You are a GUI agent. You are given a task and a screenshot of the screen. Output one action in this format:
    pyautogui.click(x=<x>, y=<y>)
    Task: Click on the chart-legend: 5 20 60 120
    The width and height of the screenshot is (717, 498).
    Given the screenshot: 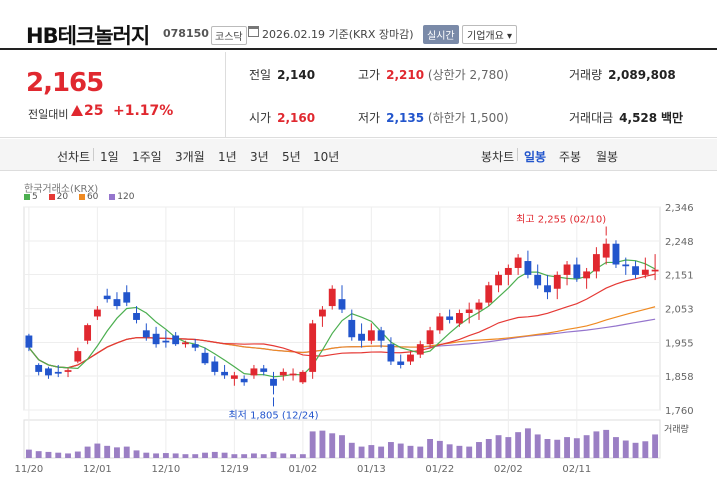 What is the action you would take?
    pyautogui.click(x=83, y=197)
    